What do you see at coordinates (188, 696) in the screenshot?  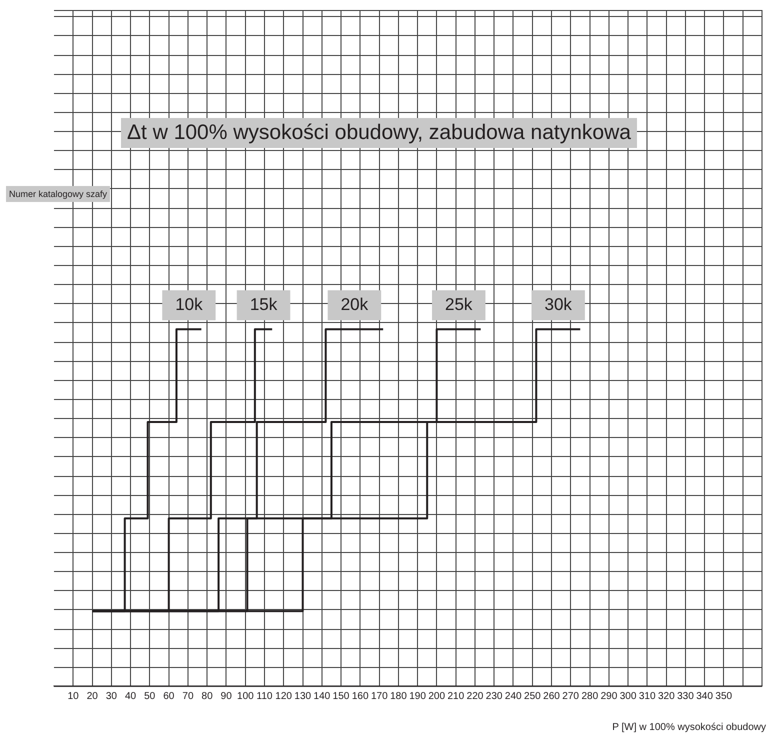 I see `x-tick-label: 70` at bounding box center [188, 696].